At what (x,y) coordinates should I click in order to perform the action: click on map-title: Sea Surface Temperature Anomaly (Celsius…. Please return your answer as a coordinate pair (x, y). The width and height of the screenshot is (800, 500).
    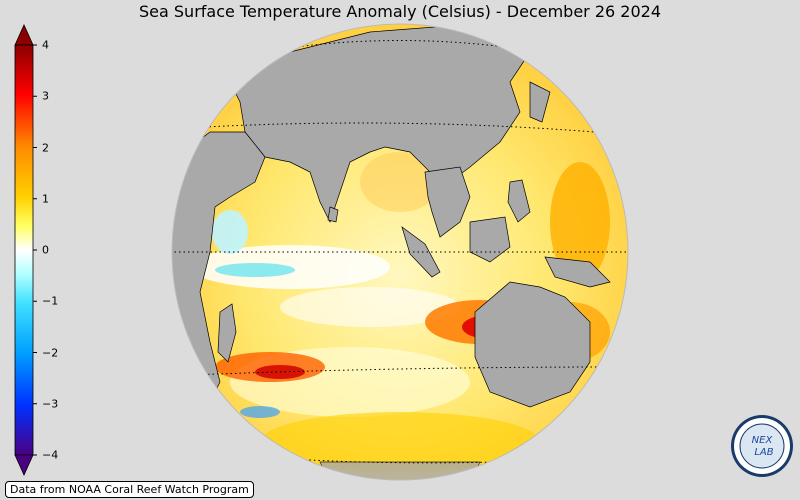
    Looking at the image, I should click on (400, 11).